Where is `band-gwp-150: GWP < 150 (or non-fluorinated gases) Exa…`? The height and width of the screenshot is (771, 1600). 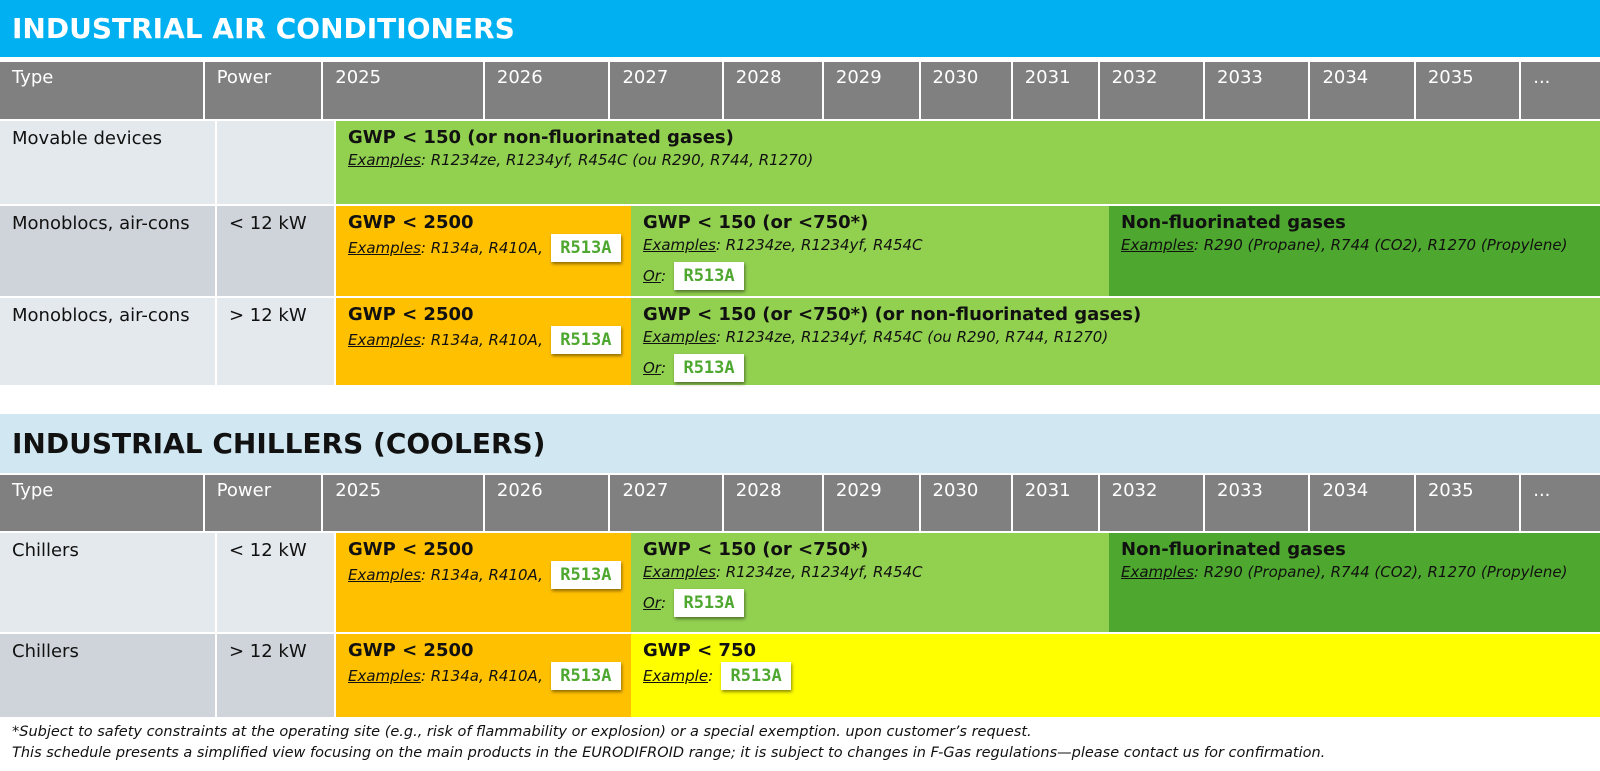 band-gwp-150: GWP < 150 (or non-fluorinated gases) Exa… is located at coordinates (968, 162).